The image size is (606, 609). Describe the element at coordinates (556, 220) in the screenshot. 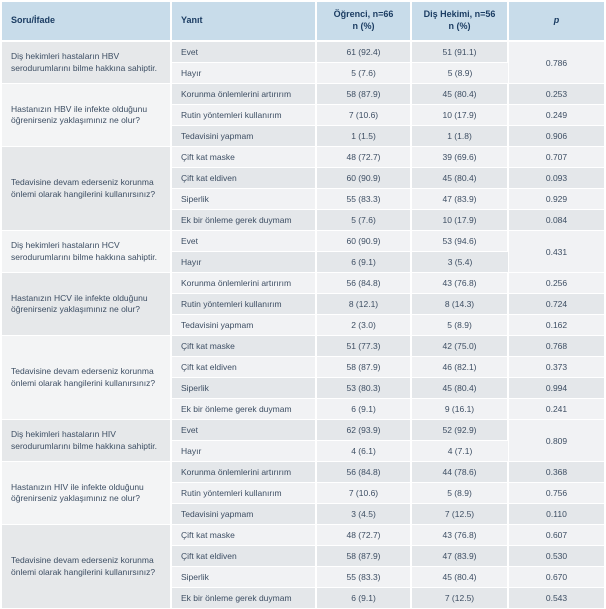

I see `p-value-cell: 0.084` at that location.